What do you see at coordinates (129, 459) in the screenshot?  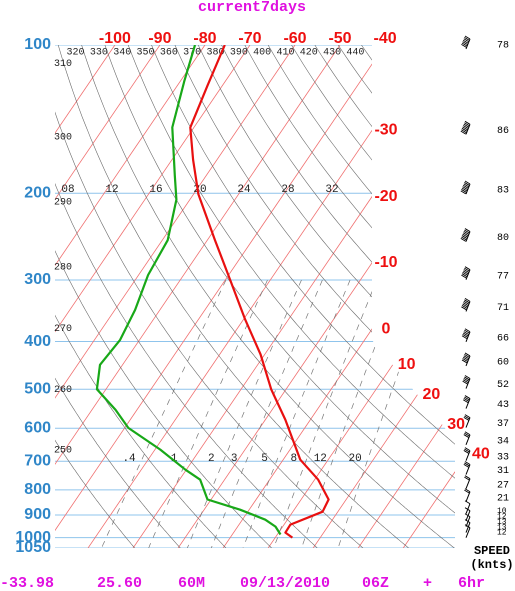 I see `mixing-ratio-label: .4` at bounding box center [129, 459].